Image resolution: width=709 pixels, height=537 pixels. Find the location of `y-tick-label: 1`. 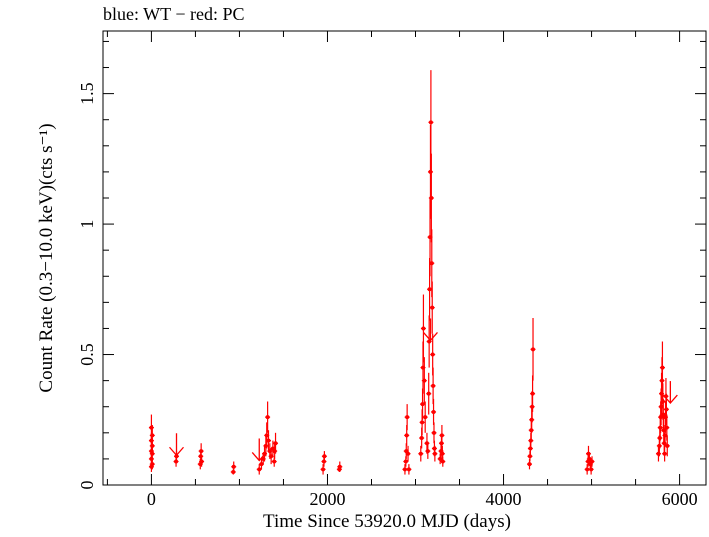

y-tick-label: 1 is located at coordinates (87, 224).